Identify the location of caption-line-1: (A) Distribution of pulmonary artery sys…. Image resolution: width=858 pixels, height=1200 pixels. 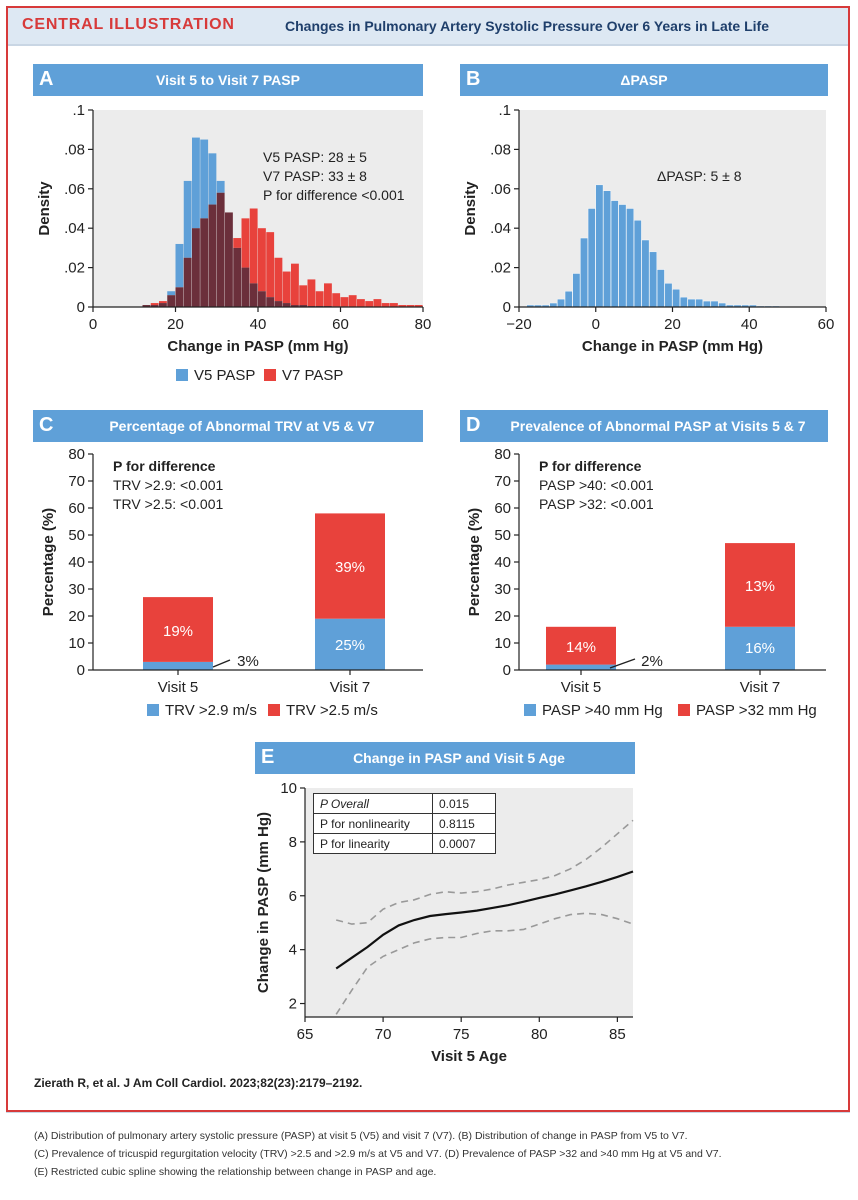
(361, 1136).